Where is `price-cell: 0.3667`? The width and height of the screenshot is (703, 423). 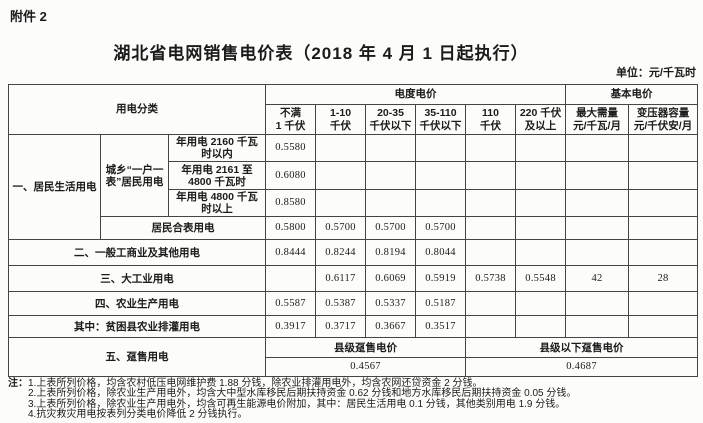 price-cell: 0.3667 is located at coordinates (391, 327).